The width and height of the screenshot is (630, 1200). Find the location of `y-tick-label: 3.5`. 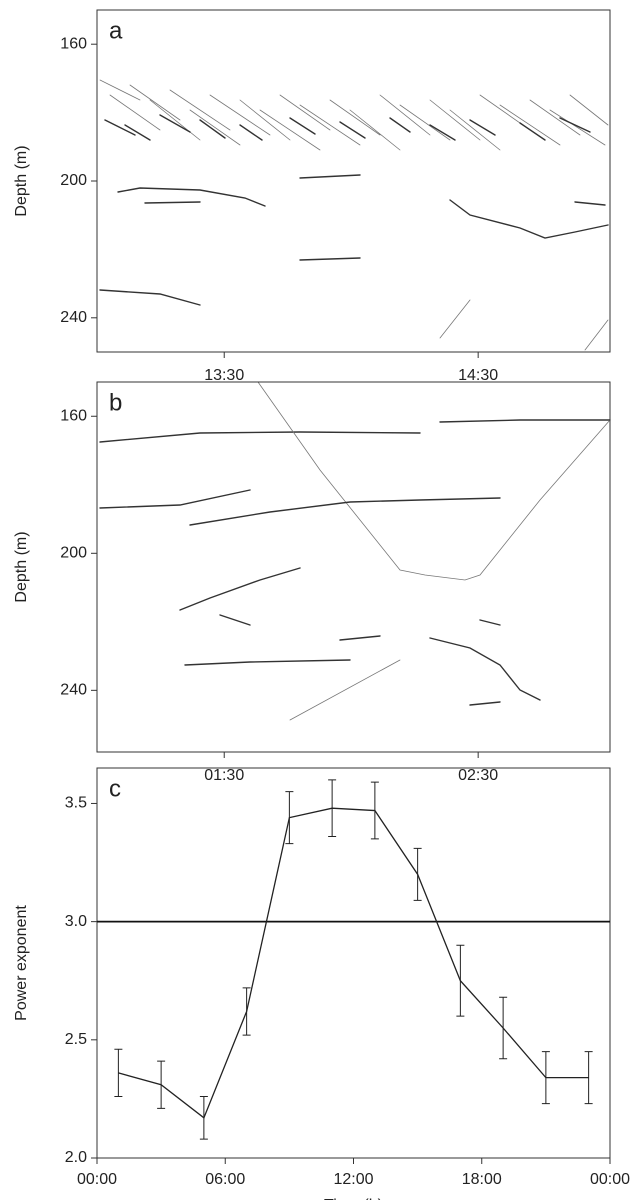

y-tick-label: 3.5 is located at coordinates (76, 803).